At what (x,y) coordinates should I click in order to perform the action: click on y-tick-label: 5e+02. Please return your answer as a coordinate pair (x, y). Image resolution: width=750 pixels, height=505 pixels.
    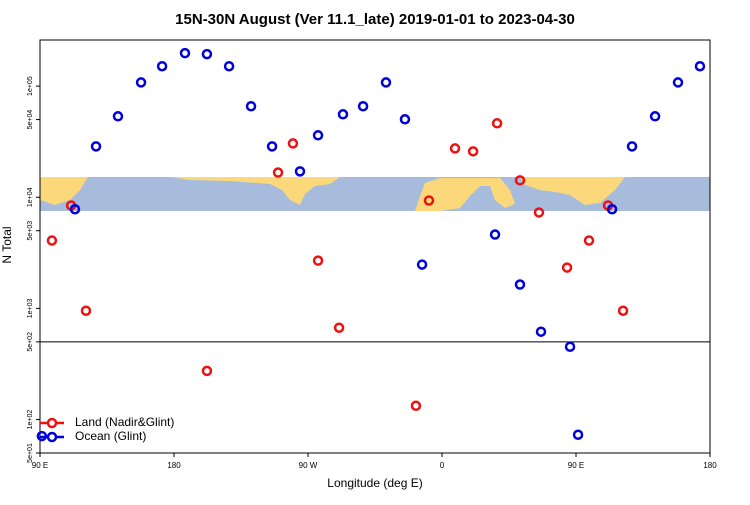
    Looking at the image, I should click on (30, 342).